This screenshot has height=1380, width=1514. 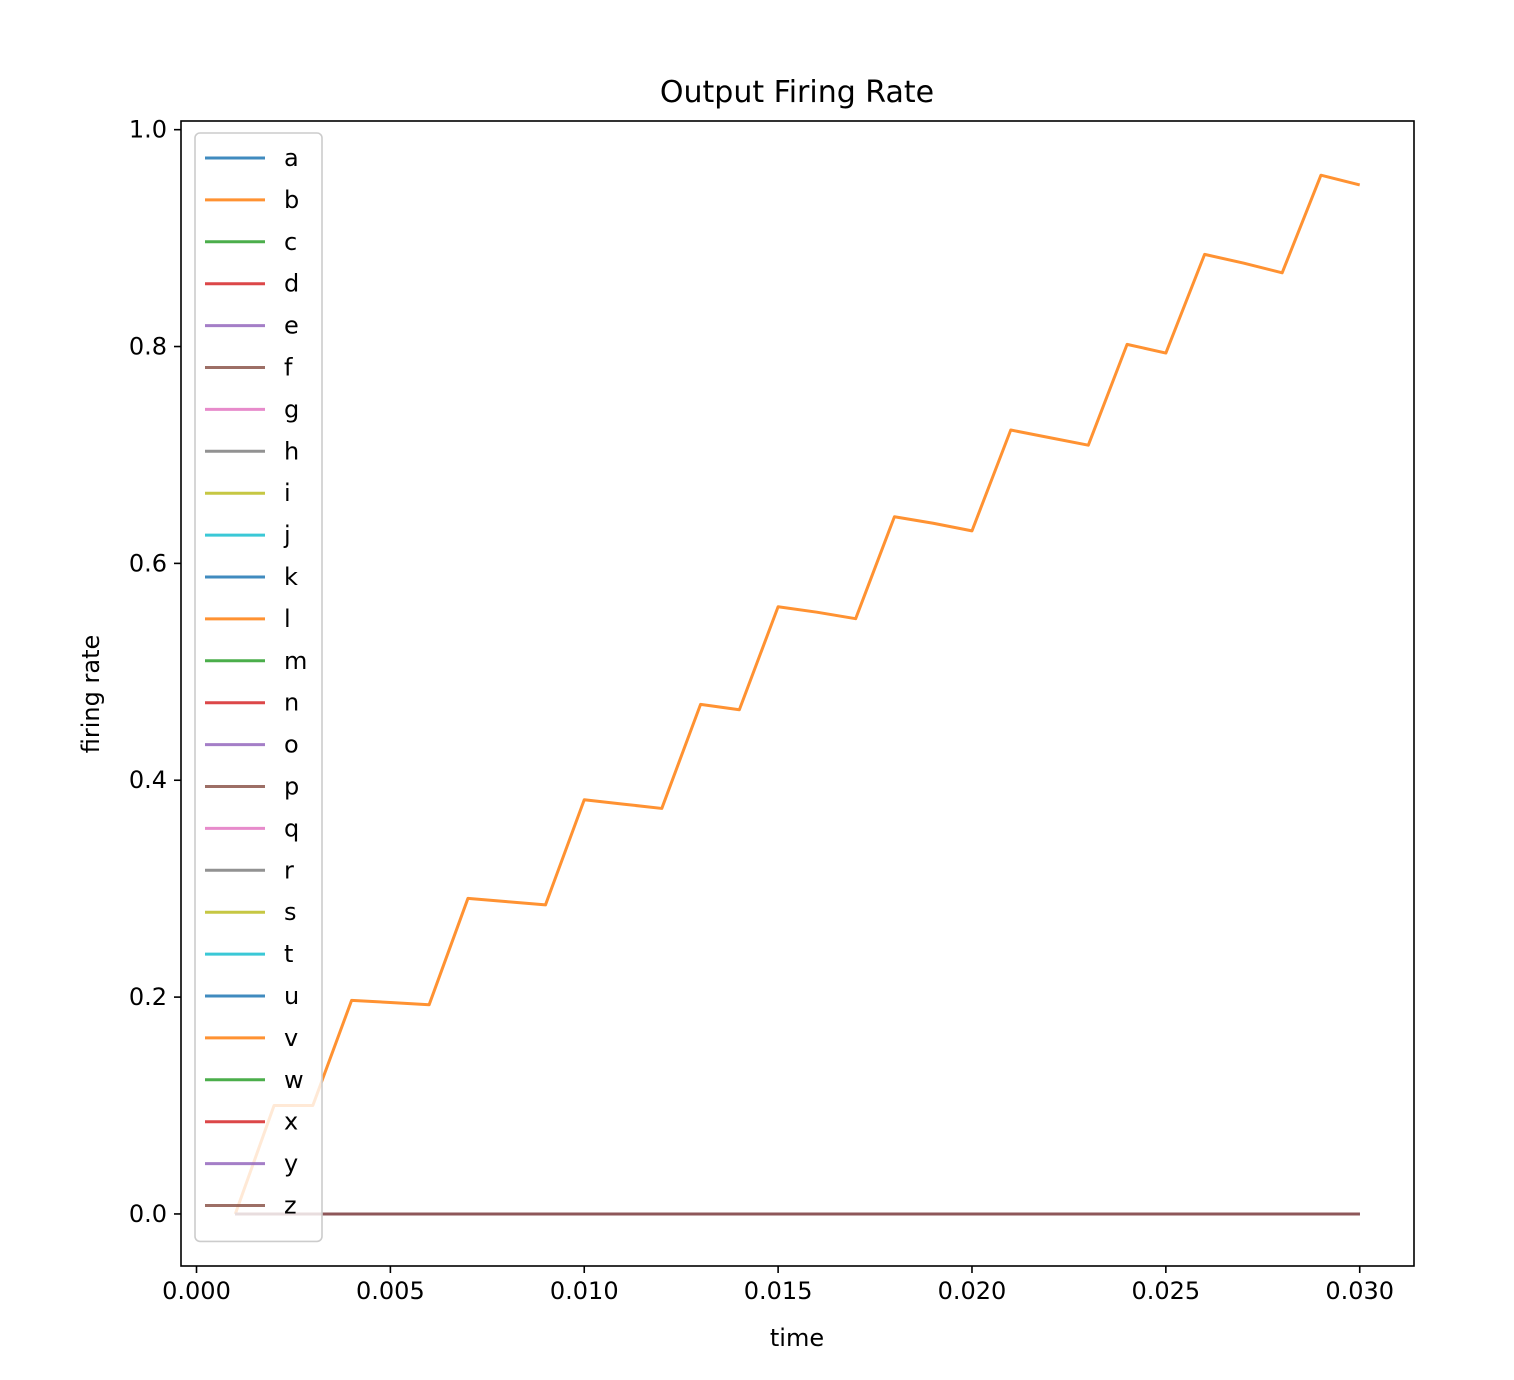 I want to click on legend-label-j: j, so click(x=287, y=535).